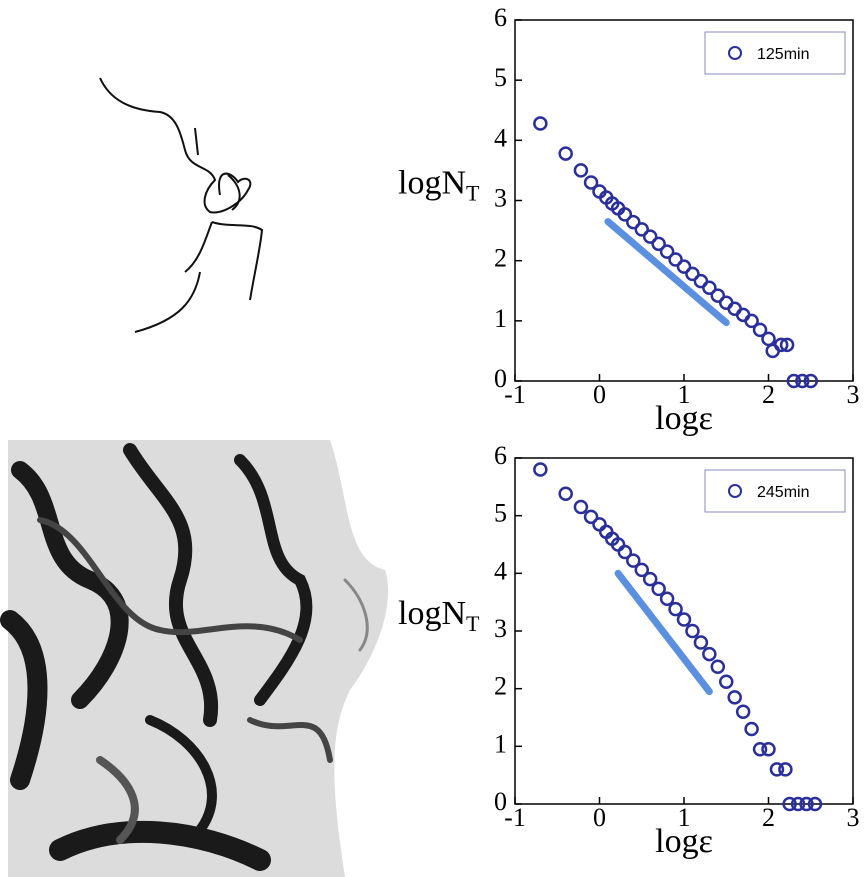  Describe the element at coordinates (783, 54) in the screenshot. I see `legend-label: 125min` at that location.